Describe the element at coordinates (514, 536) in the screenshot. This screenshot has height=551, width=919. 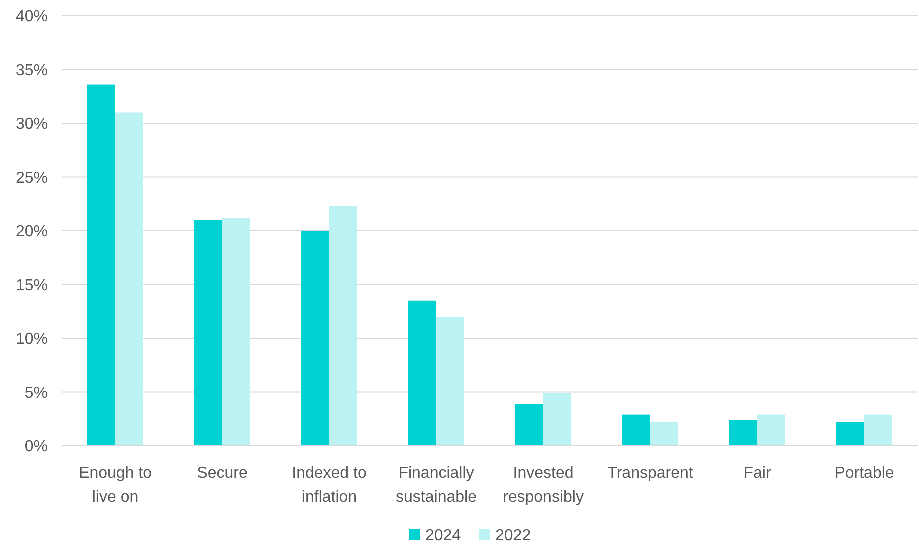
I see `legend-label: 2022` at that location.